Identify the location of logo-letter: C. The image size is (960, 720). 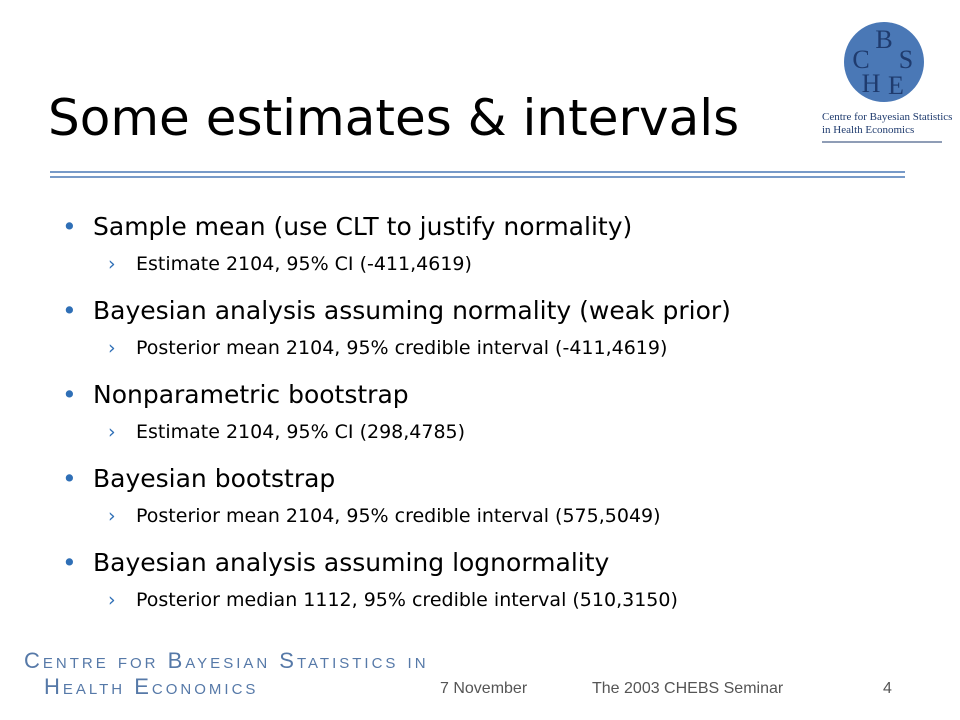
(860, 59).